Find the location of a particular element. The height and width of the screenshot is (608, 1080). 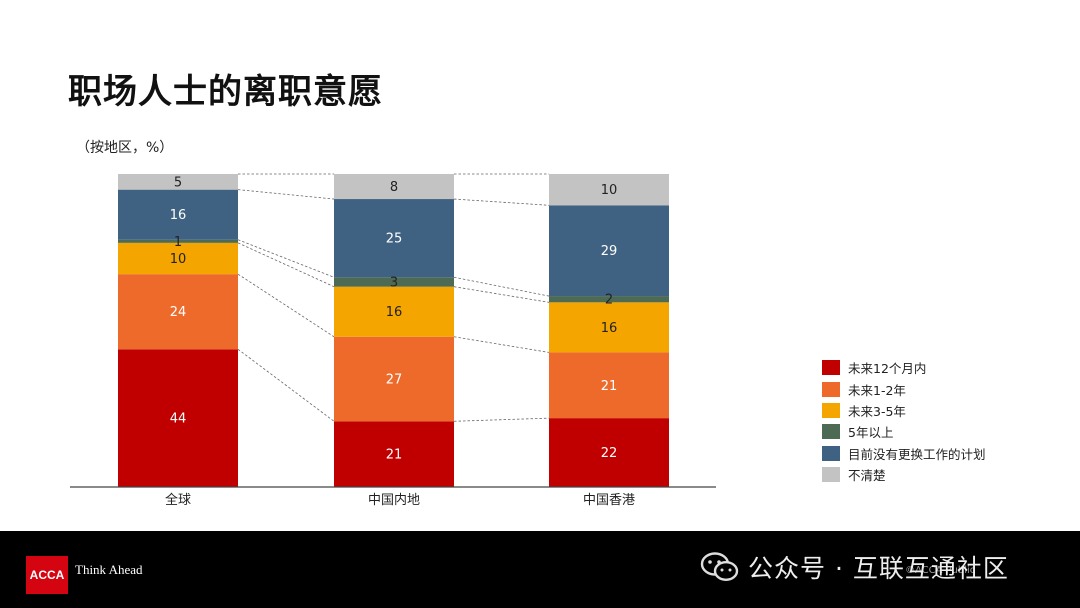

legend-label: 5年以上 is located at coordinates (871, 433).